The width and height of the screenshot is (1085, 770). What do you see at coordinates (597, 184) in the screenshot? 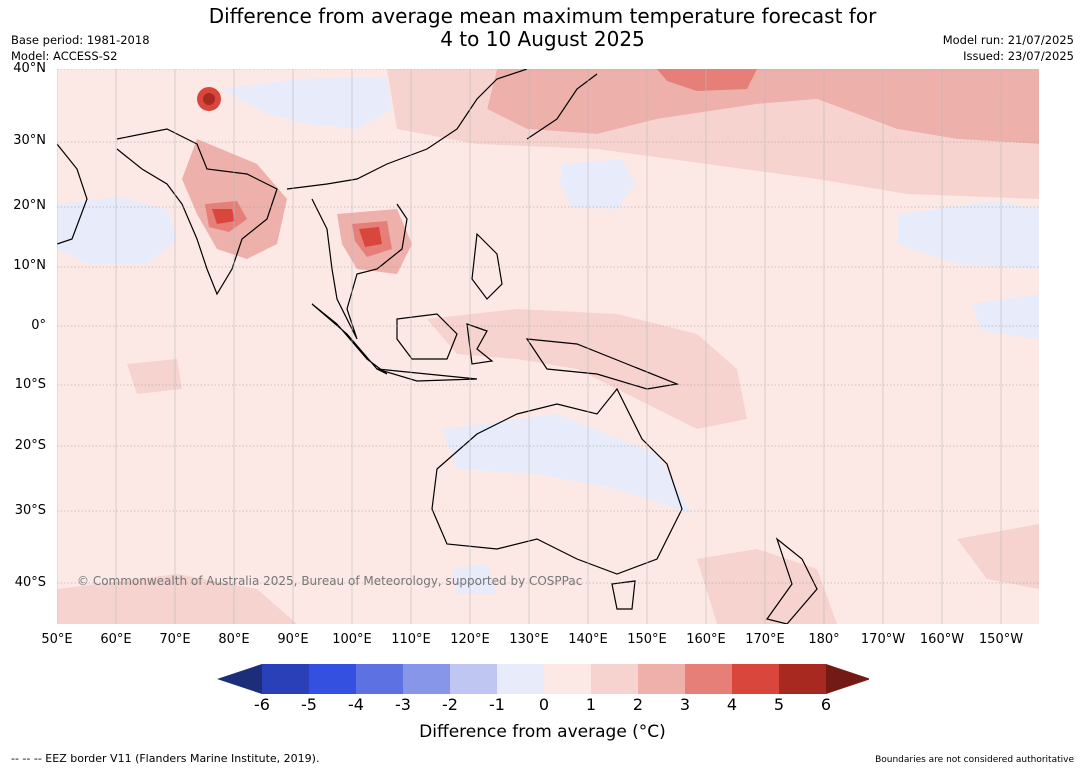
I see `anomaly-region-pacific-cool` at bounding box center [597, 184].